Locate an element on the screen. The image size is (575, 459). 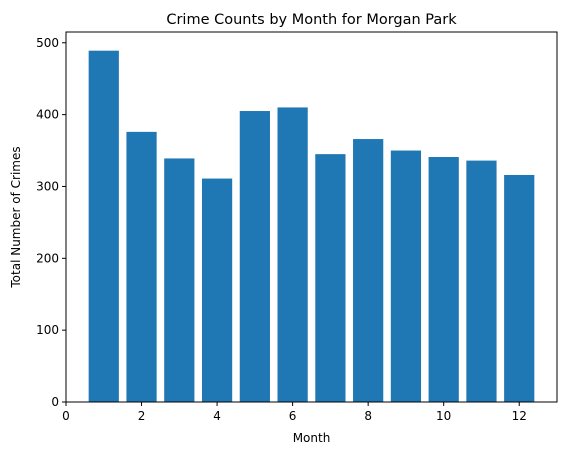
y-tick-label: 500 is located at coordinates (47, 43).